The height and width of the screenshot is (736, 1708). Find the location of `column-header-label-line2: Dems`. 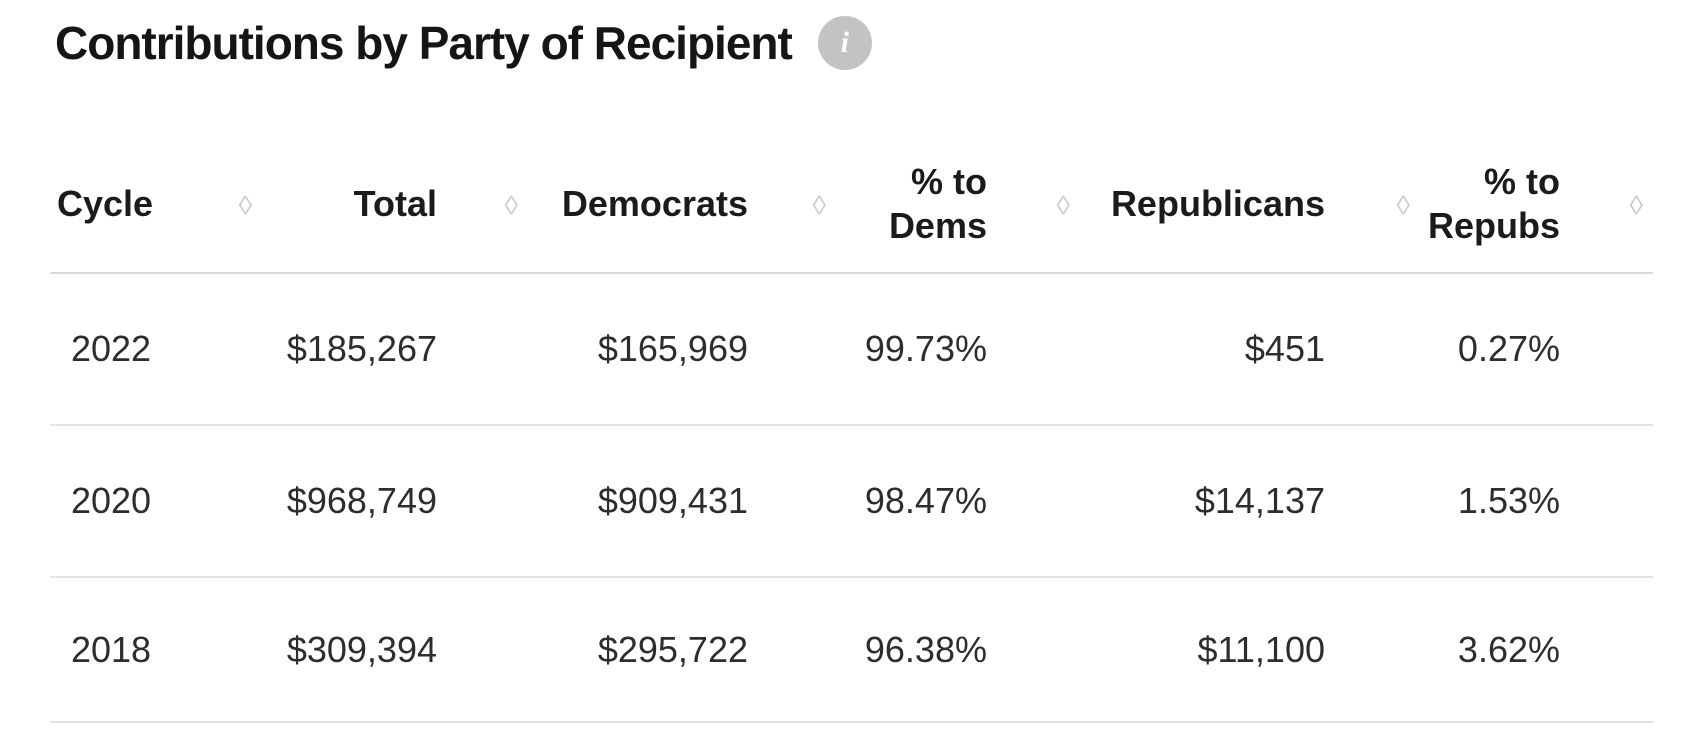

column-header-label-line2: Dems is located at coordinates (937, 225).